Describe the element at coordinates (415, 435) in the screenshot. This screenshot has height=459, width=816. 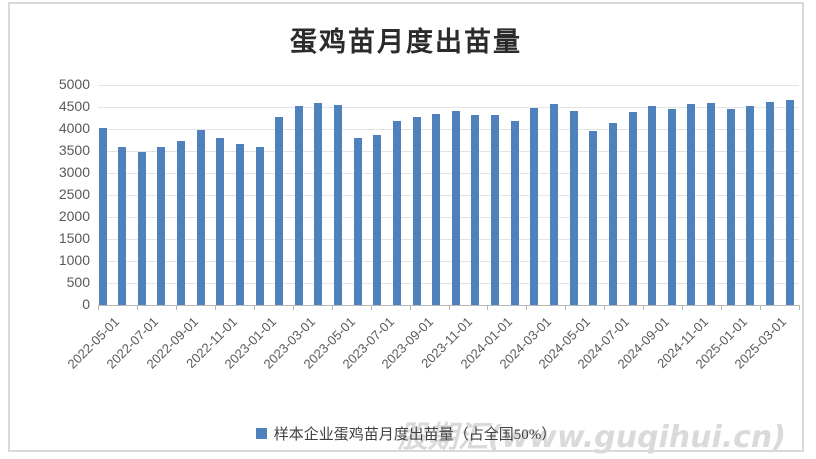
I see `legend-label: 样本企业蛋鸡苗月度出苗量（占全国50%）` at that location.